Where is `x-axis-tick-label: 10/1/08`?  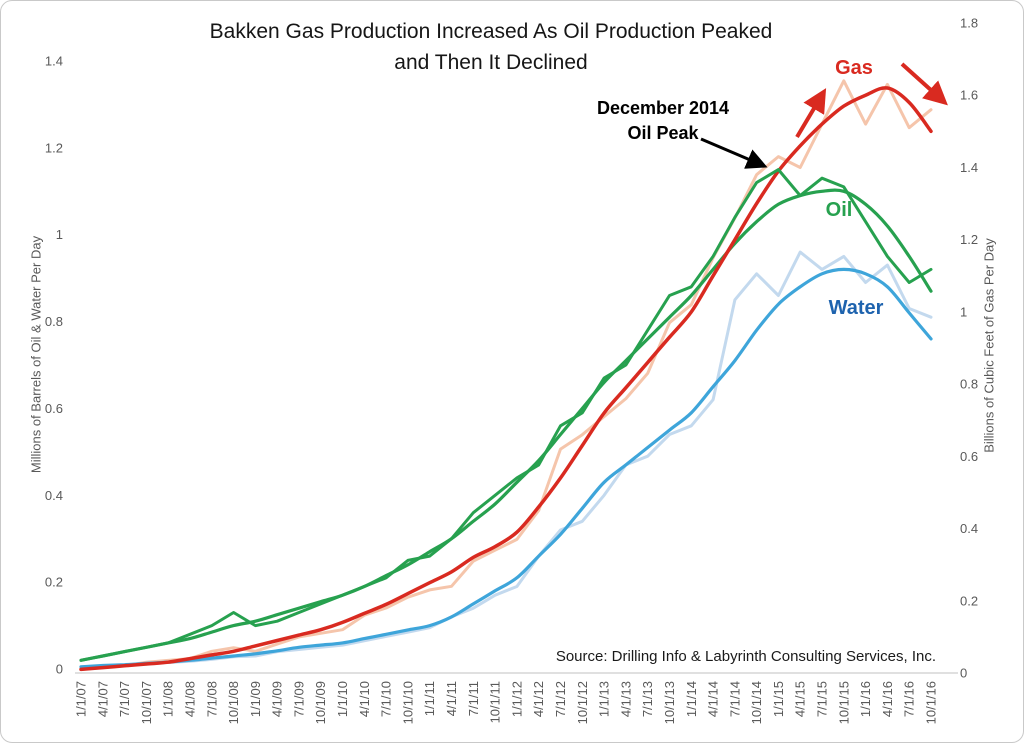
x-axis-tick-label: 10/1/08 is located at coordinates (233, 702).